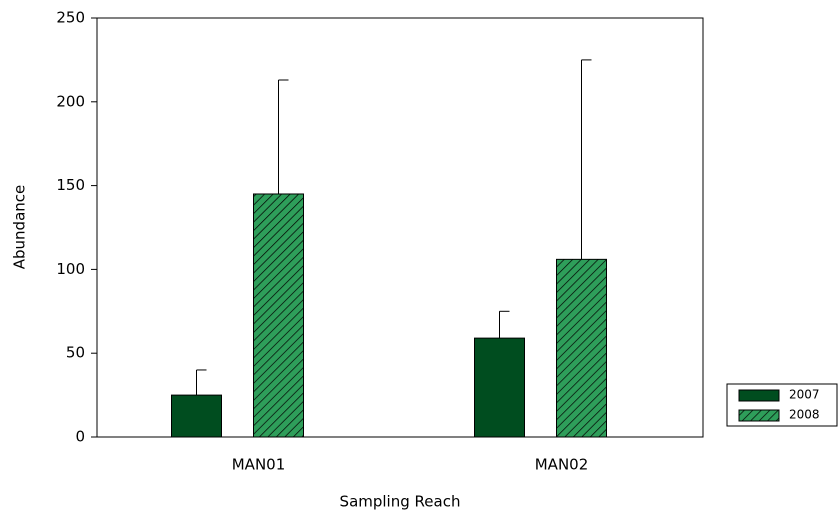  Describe the element at coordinates (80, 437) in the screenshot. I see `y-tick-label: 0` at that location.